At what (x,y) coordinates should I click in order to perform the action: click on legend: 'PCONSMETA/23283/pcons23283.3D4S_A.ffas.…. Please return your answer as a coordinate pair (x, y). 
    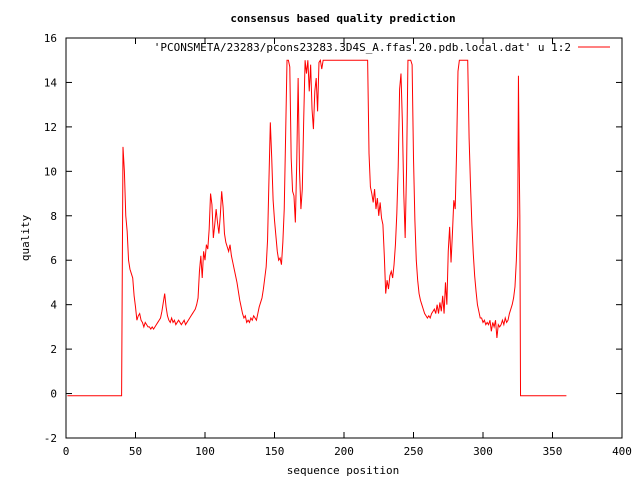
    Looking at the image, I should click on (382, 47).